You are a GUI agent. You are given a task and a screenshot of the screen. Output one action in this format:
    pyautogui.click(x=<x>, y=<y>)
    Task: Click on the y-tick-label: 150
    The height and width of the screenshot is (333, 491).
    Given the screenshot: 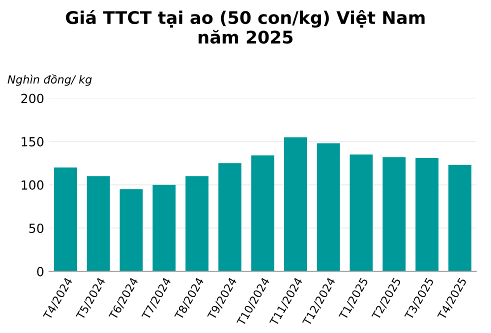 What is the action you would take?
    pyautogui.click(x=33, y=141)
    